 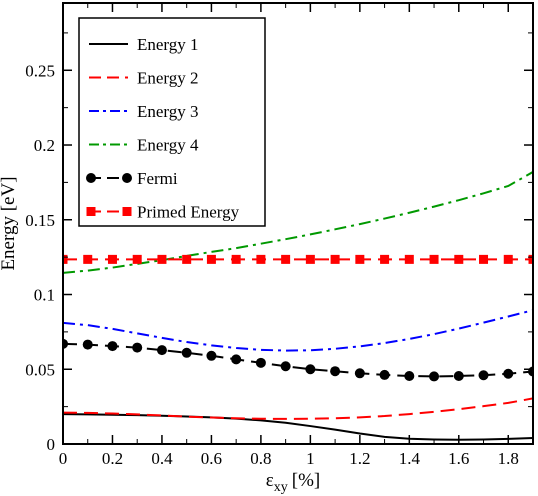 I want to click on legend-label-fermi: Fermi, so click(x=157, y=178).